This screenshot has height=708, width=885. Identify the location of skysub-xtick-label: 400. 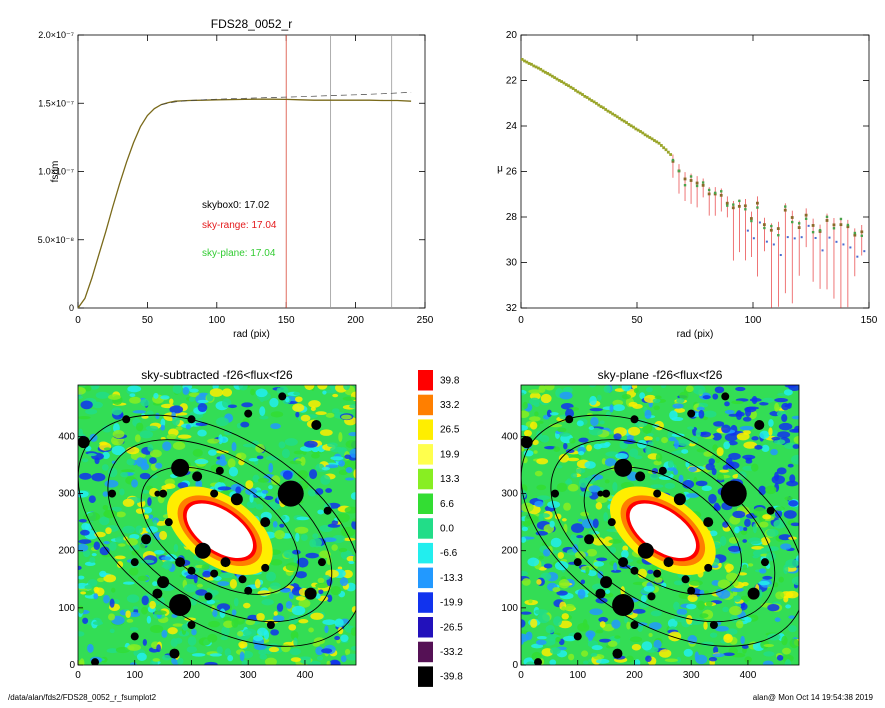
(305, 675).